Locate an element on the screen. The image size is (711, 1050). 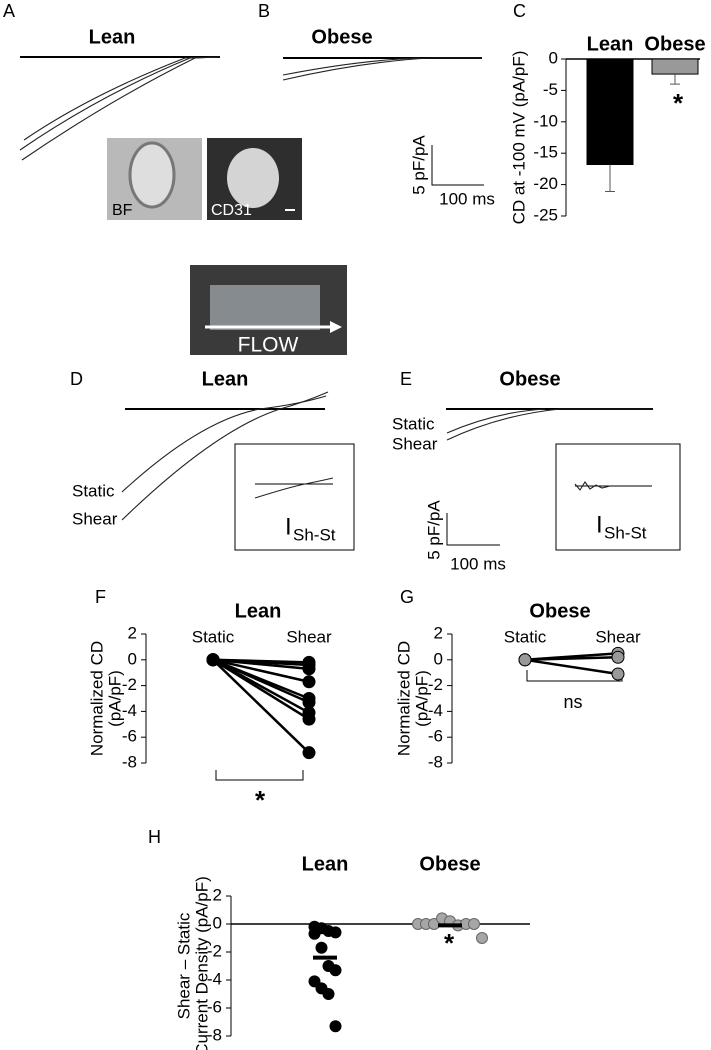
panel-letter: A is located at coordinates (9, 11).